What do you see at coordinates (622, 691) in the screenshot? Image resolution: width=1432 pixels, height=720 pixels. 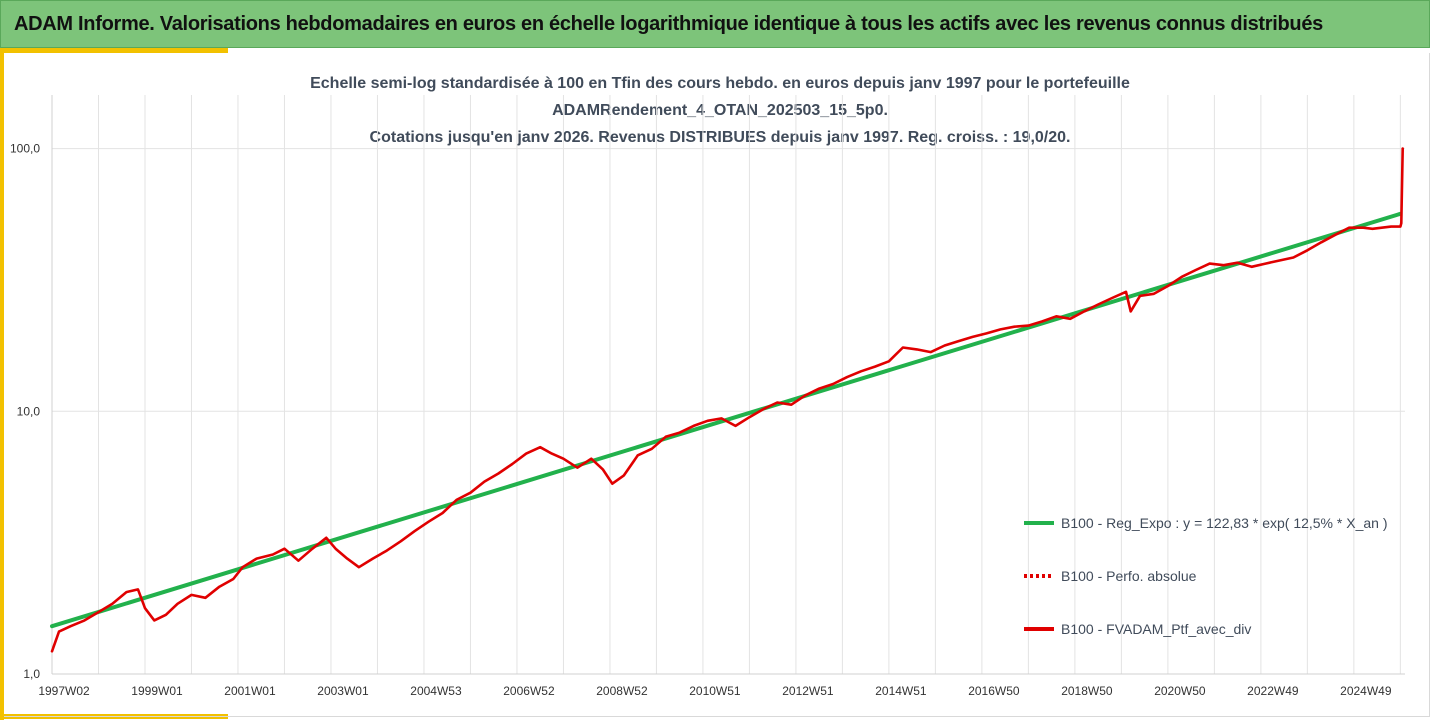 I see `x-tick-label: 2008W52` at bounding box center [622, 691].